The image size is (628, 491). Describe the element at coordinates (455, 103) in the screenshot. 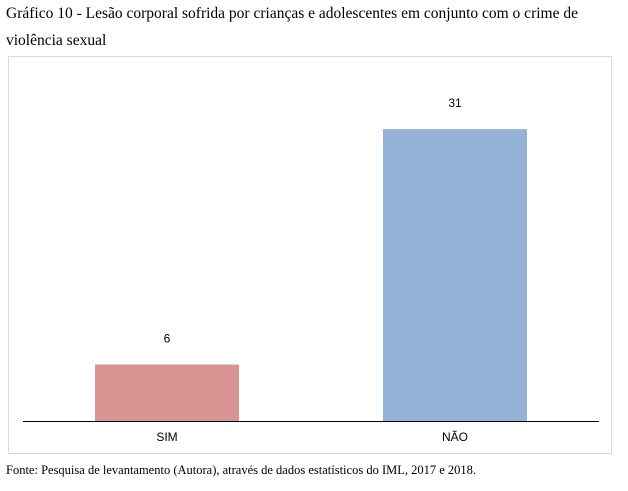

I see `data-label-não: 31` at that location.